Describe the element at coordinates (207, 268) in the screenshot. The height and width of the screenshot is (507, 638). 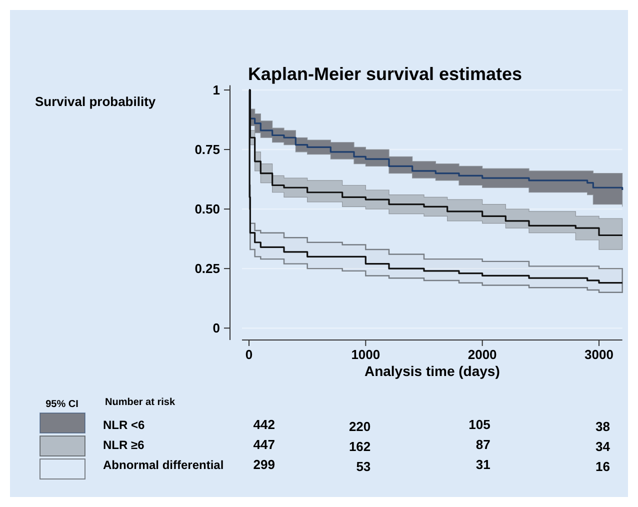
I see `y-tick-label: 0.25` at that location.